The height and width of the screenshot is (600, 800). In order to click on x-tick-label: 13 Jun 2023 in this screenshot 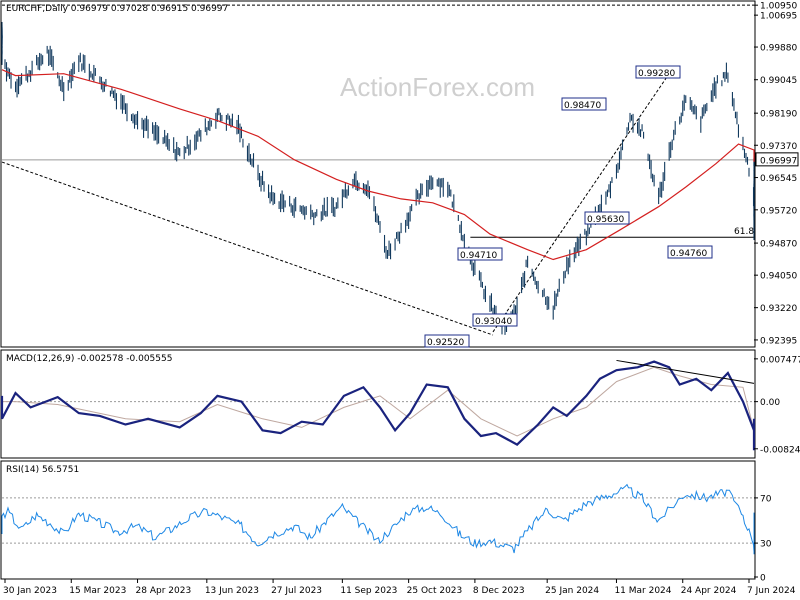, I will do `click(232, 591)`.